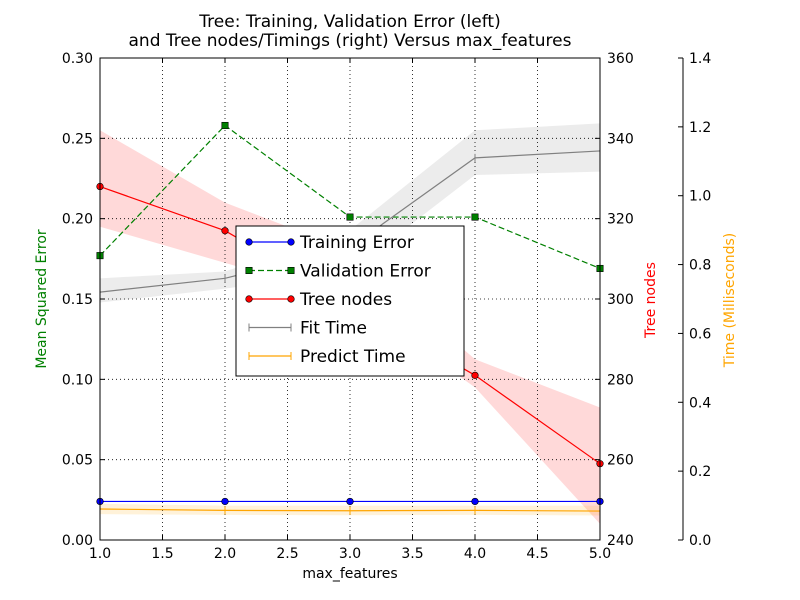 This screenshot has width=800, height=600. What do you see at coordinates (356, 243) in the screenshot?
I see `legend-label: Training Error` at bounding box center [356, 243].